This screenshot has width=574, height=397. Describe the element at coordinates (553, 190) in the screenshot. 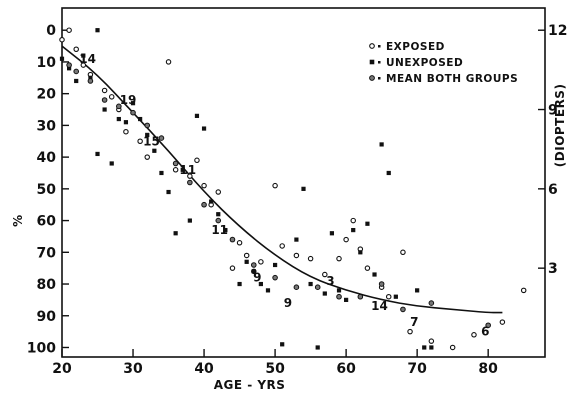

I see `right-tick-label: 6` at that location.